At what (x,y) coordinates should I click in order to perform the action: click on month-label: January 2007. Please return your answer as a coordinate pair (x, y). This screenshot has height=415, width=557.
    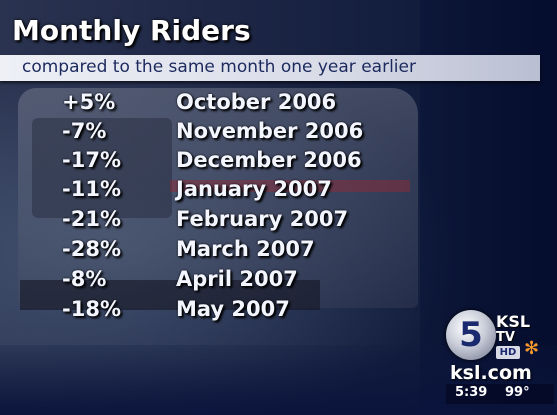
    Looking at the image, I should click on (254, 189).